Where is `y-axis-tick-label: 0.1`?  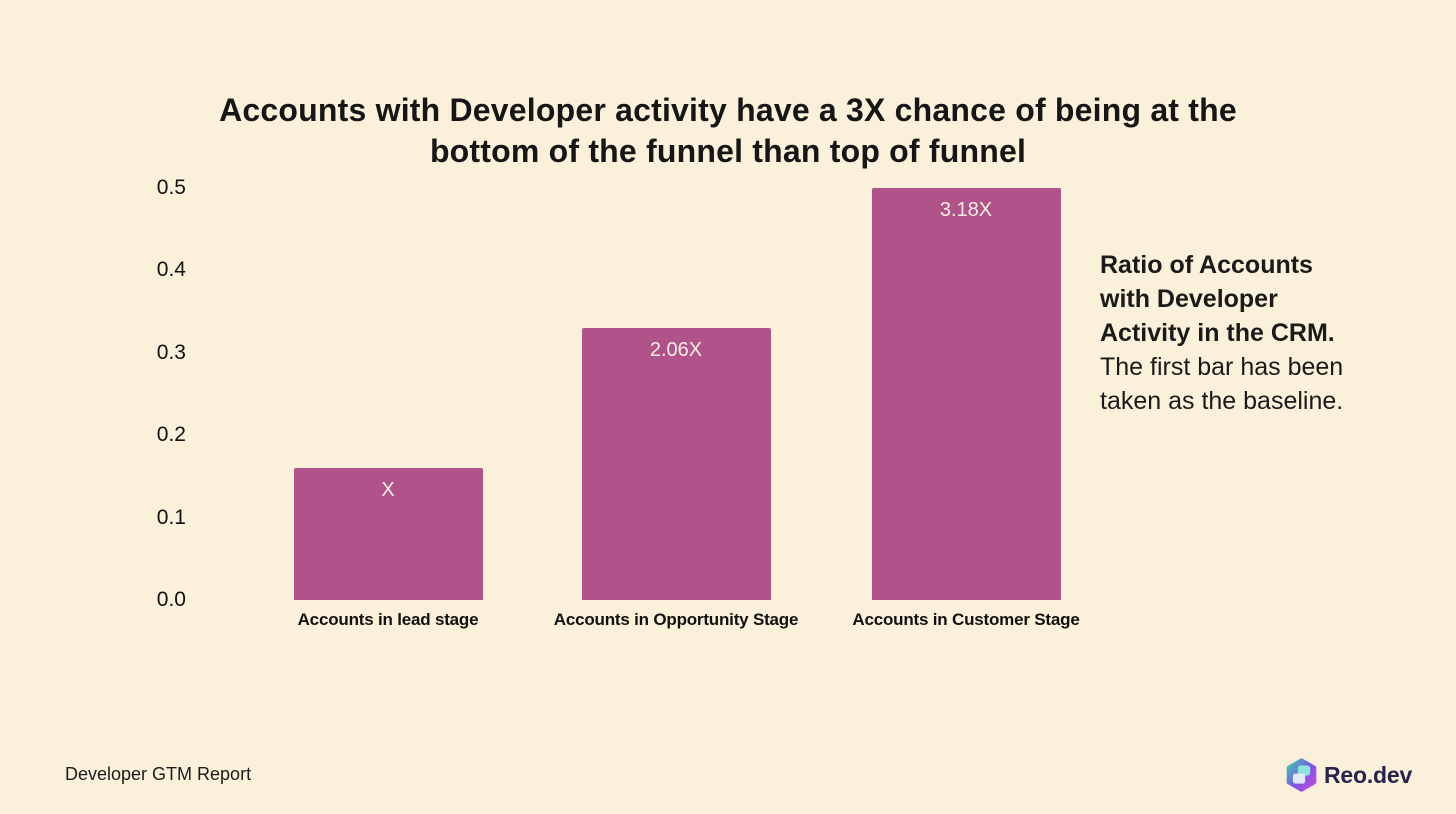 y-axis-tick-label: 0.1 is located at coordinates (171, 517).